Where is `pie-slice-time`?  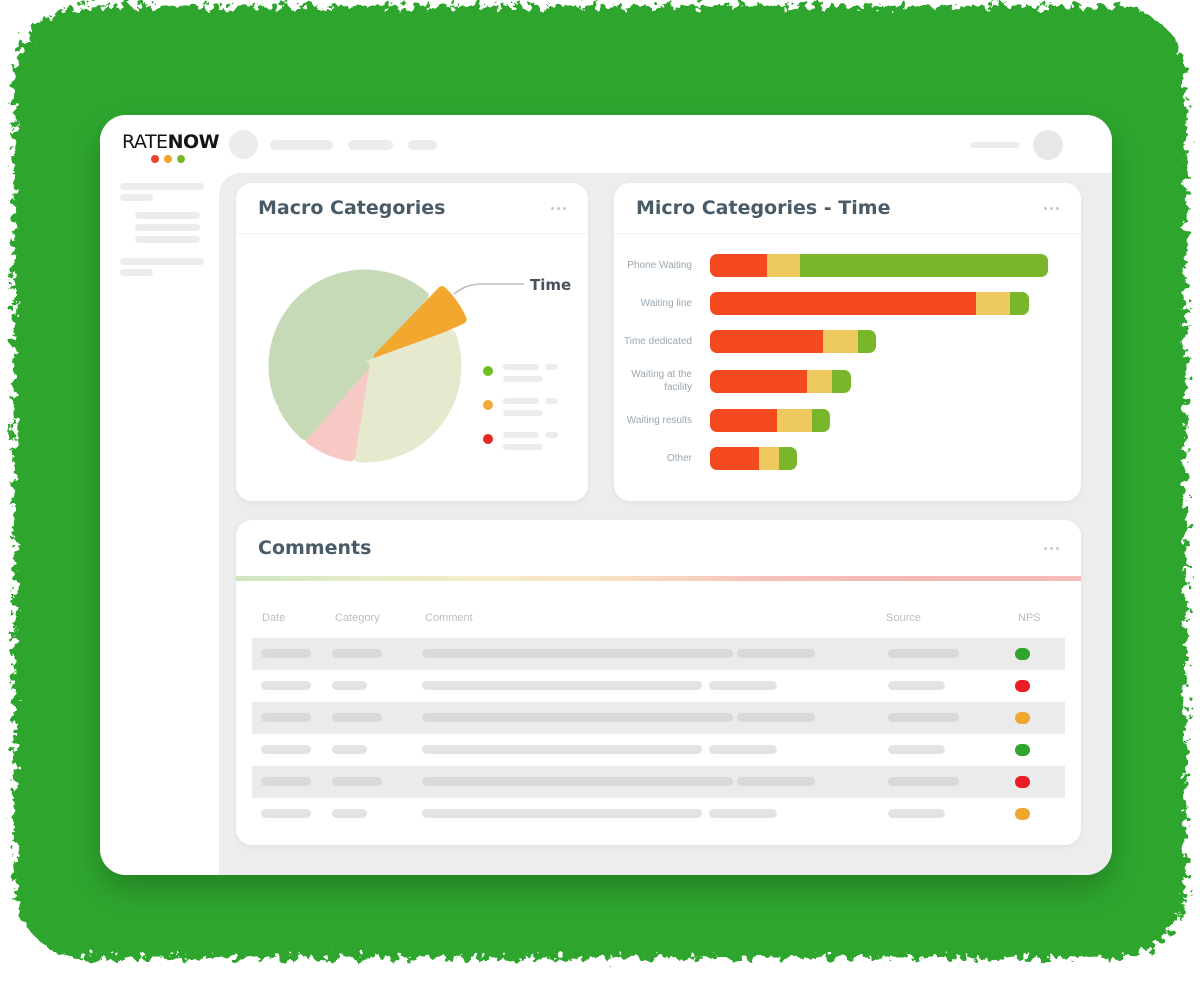
pie-slice-time is located at coordinates (420, 324).